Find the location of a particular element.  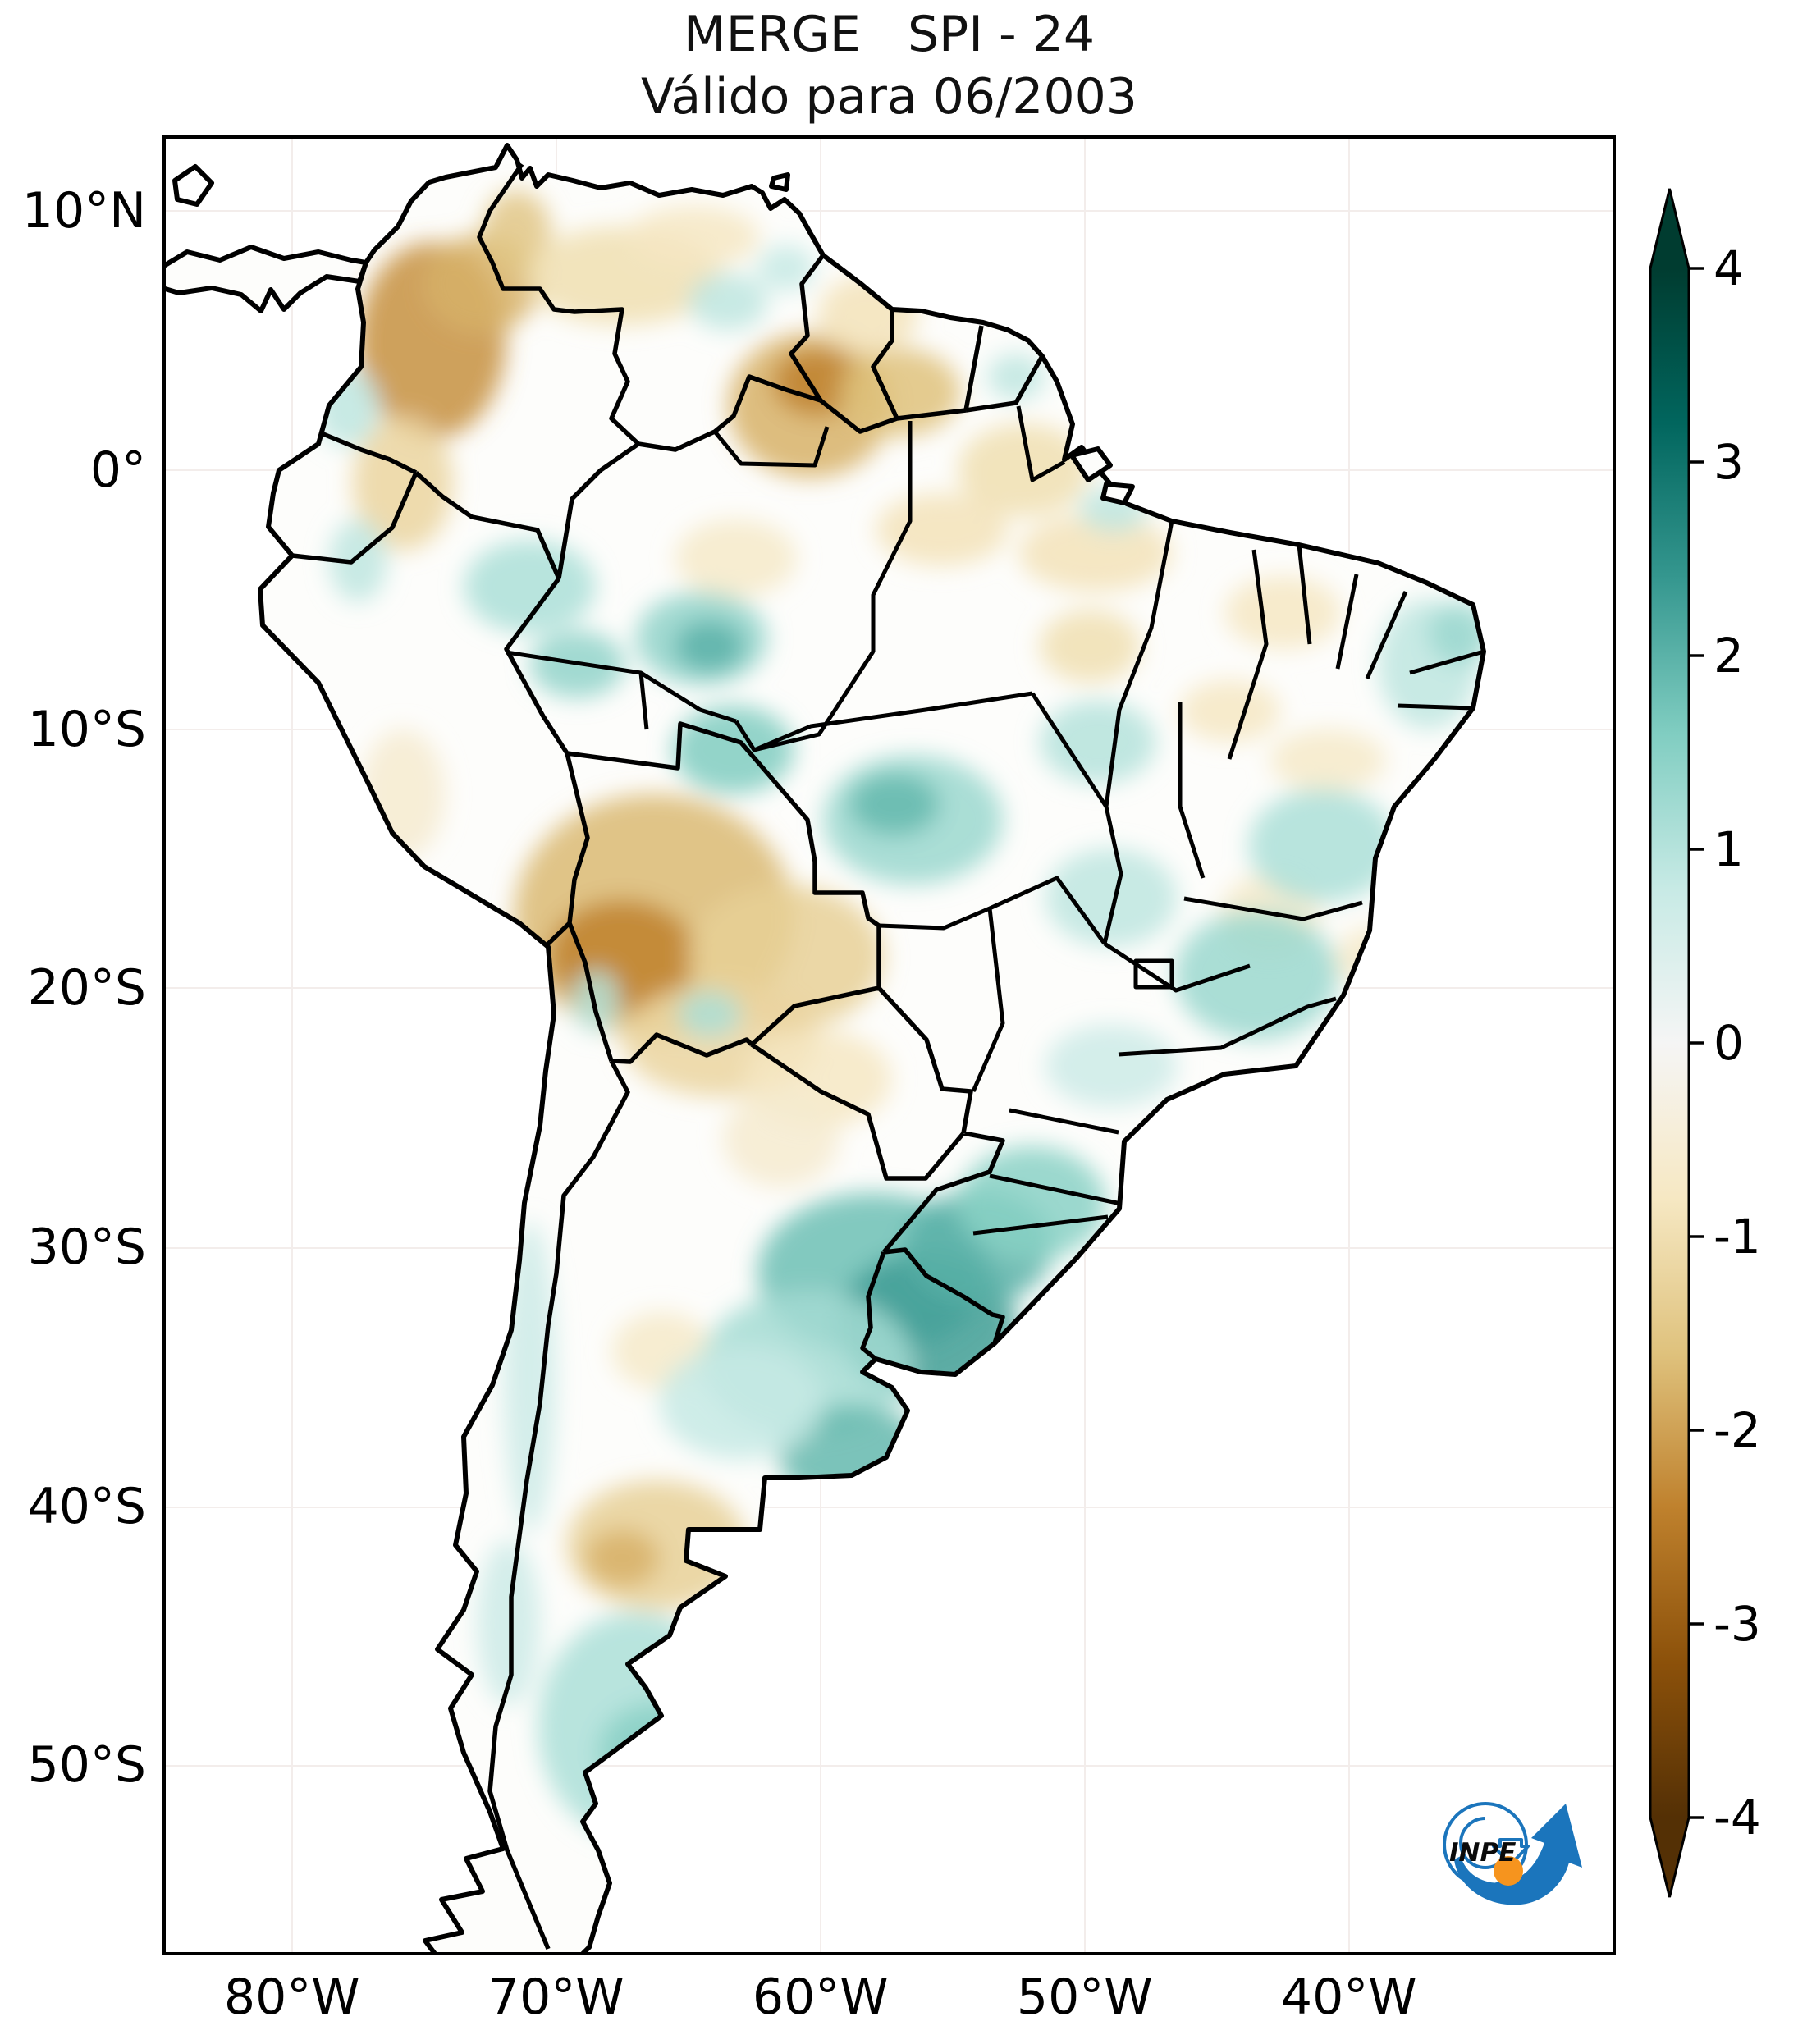

x-tick-label: 40°W is located at coordinates (1348, 1998).